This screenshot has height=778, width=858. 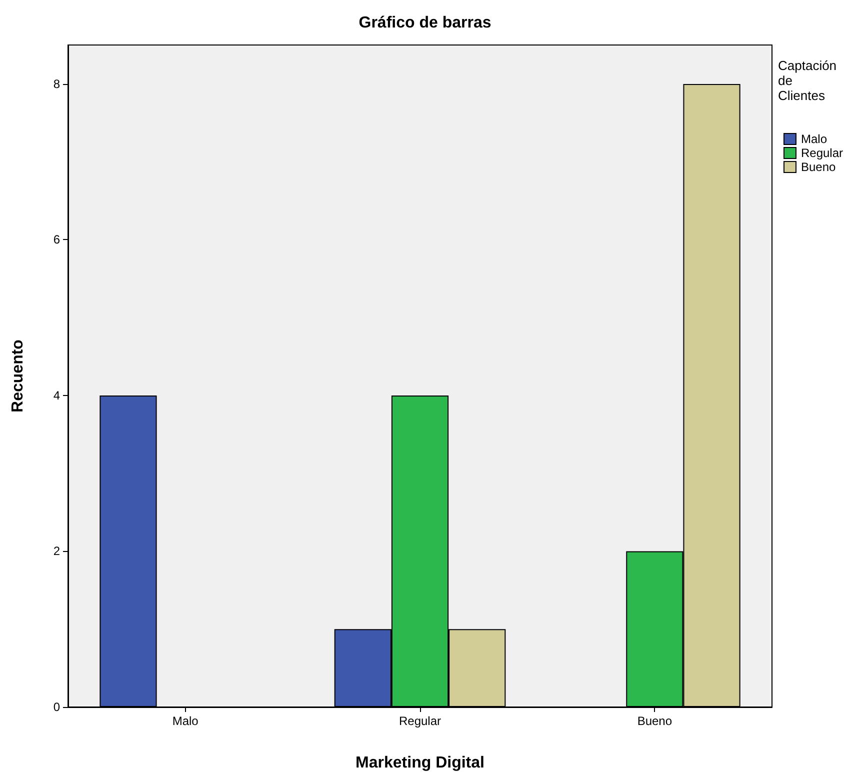 I want to click on y-tick-label: 6, so click(x=56, y=239).